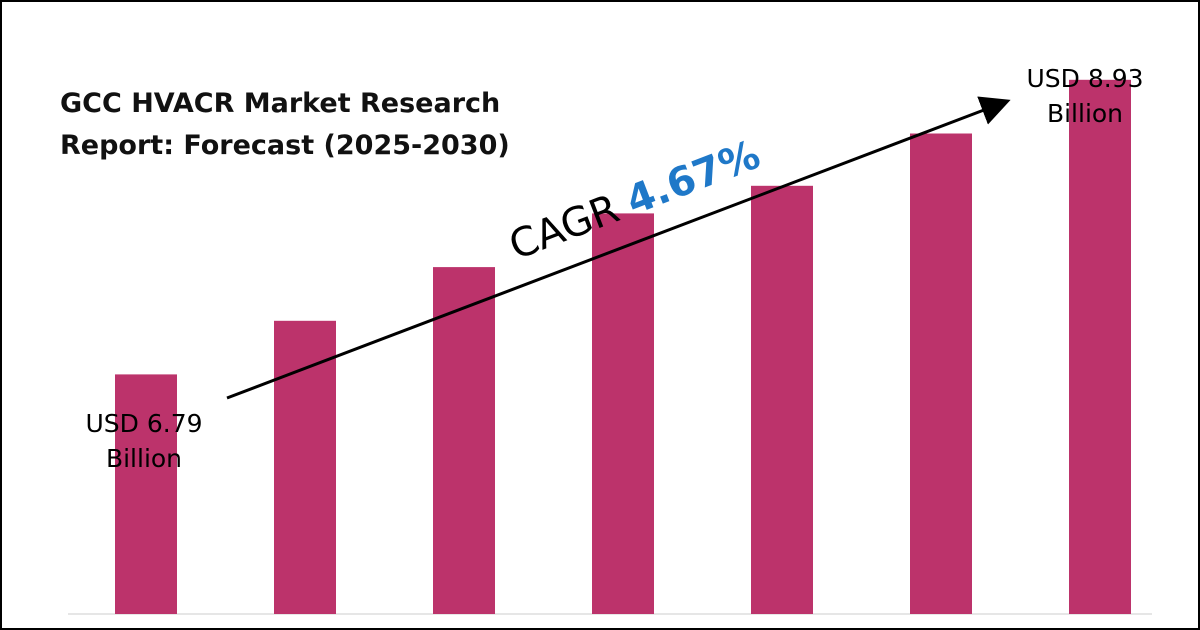  Describe the element at coordinates (941, 373) in the screenshot. I see `bar-2030` at that location.